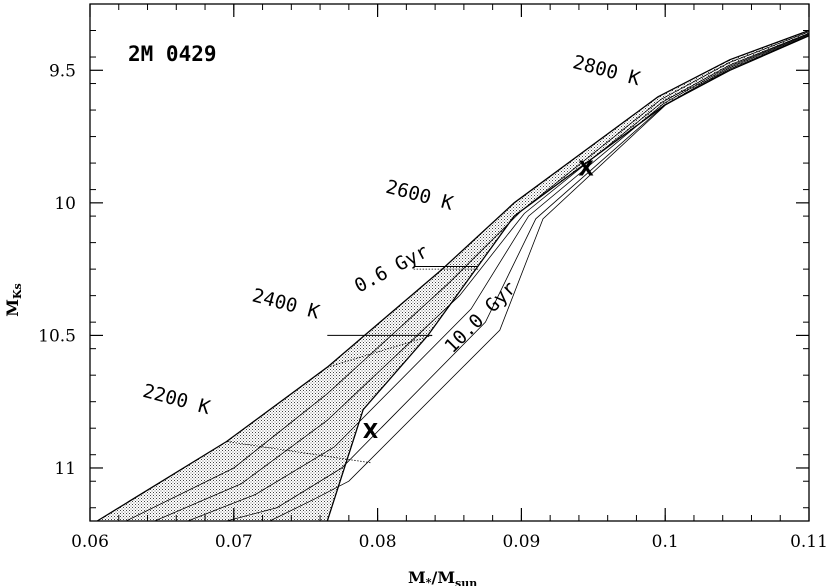  I want to click on y-tick-label: 10.5, so click(57, 336).